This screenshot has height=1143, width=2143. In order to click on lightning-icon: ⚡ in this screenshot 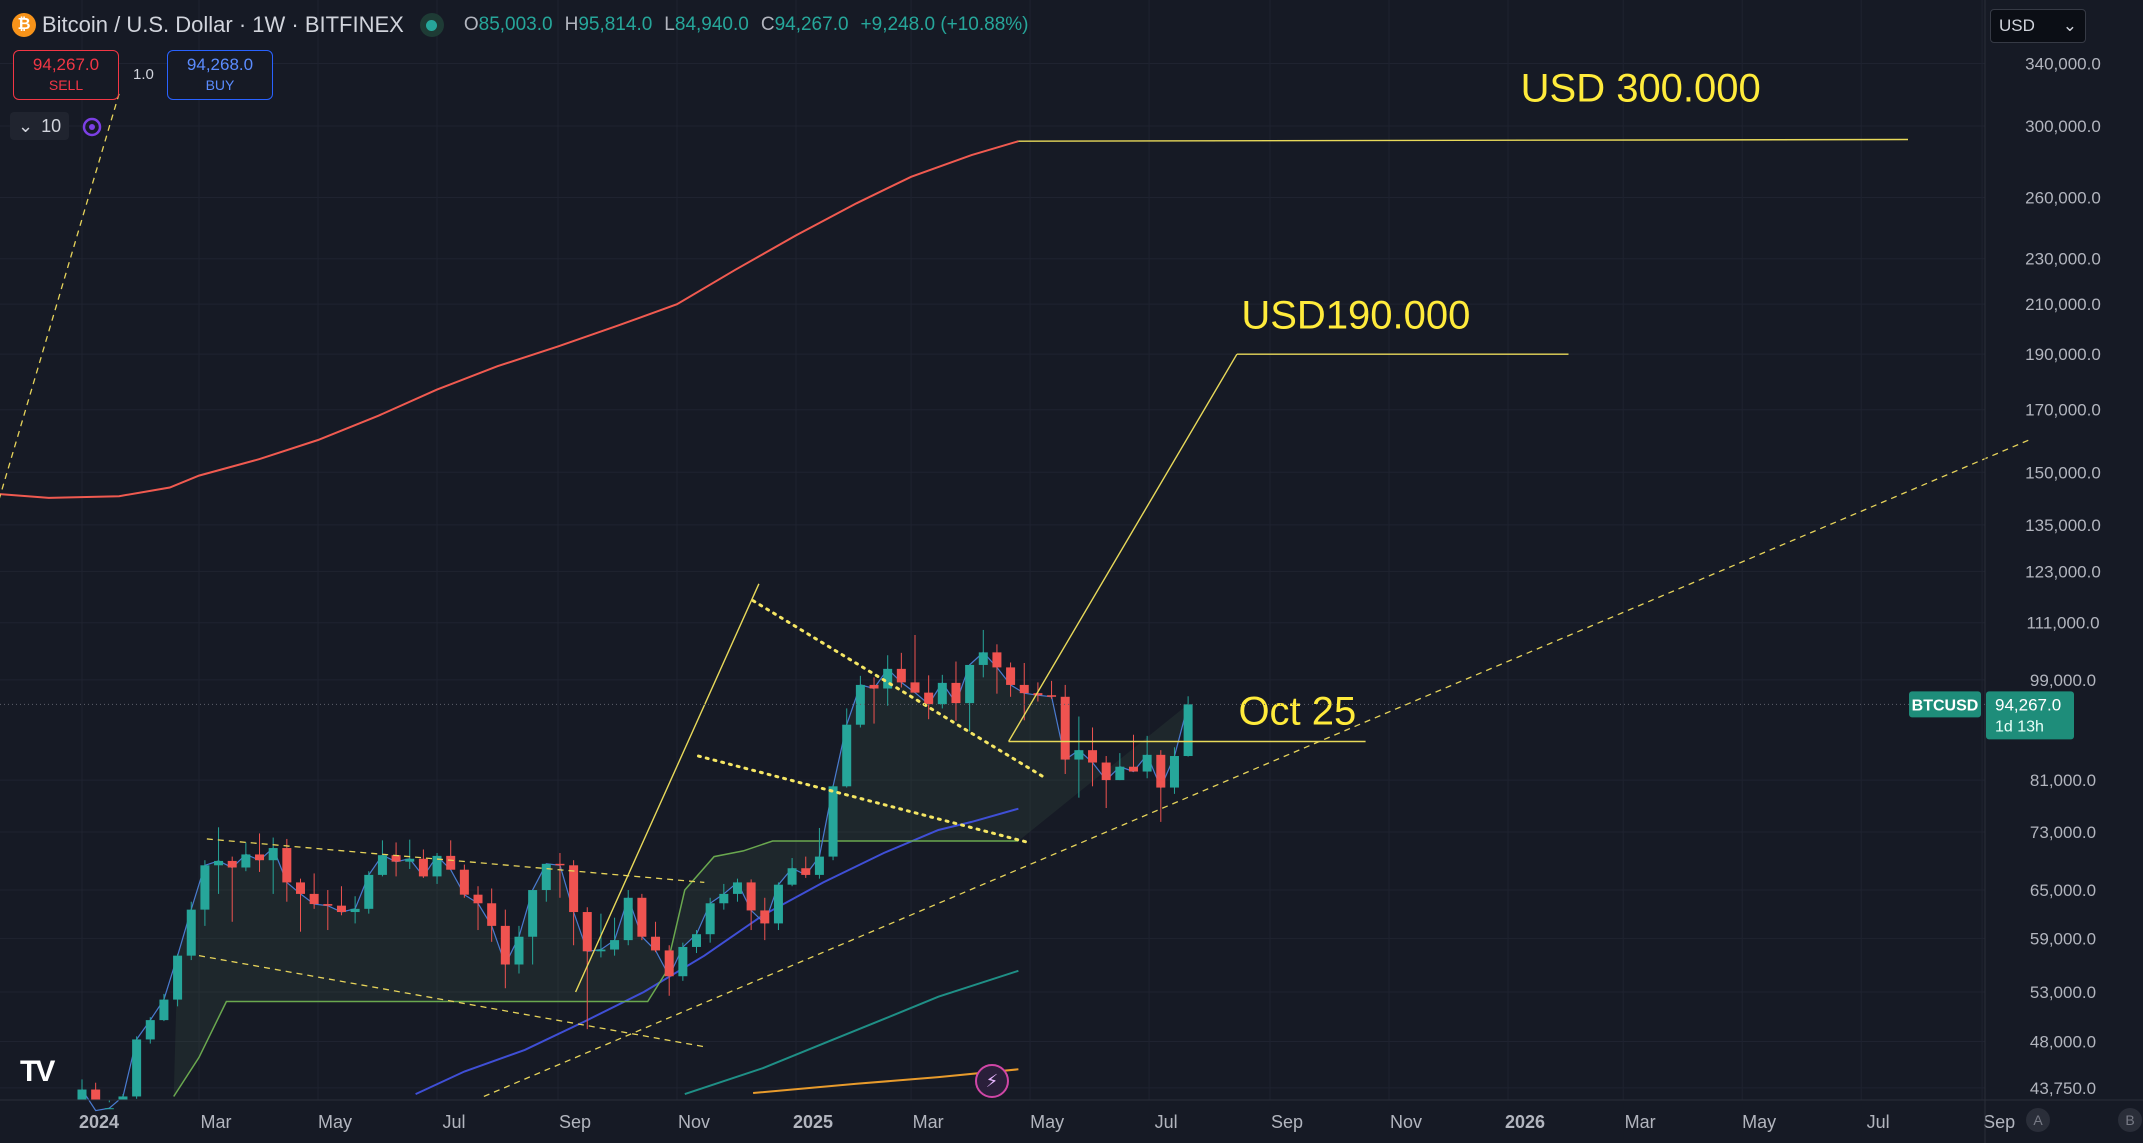, I will do `click(992, 1081)`.